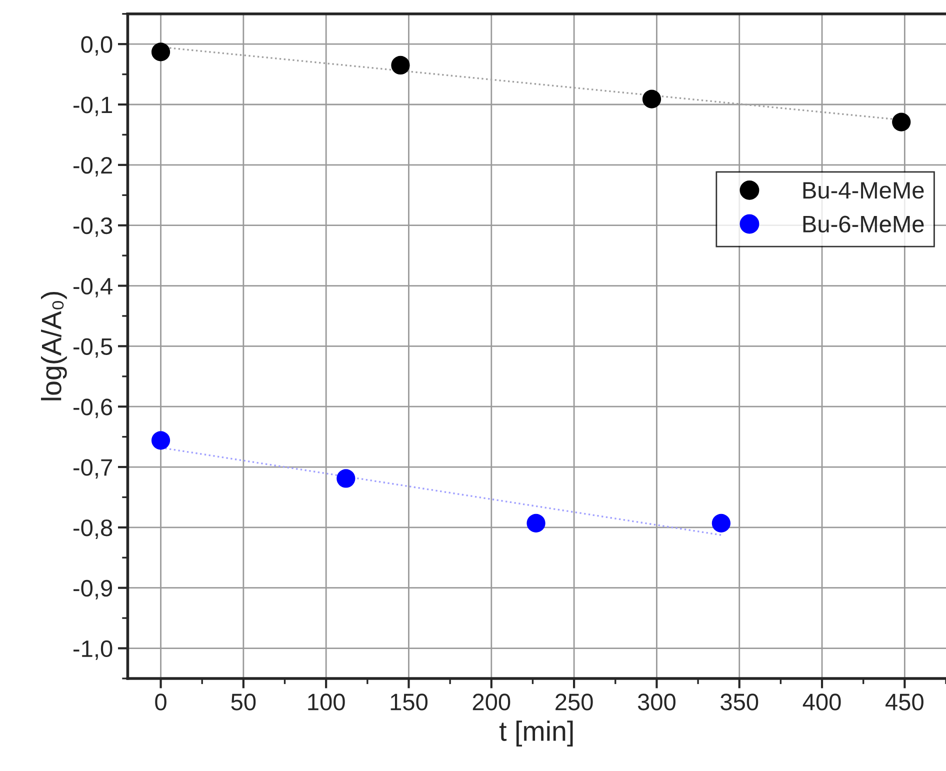 Image resolution: width=946 pixels, height=771 pixels. What do you see at coordinates (905, 702) in the screenshot?
I see `x-tick-label: 450` at bounding box center [905, 702].